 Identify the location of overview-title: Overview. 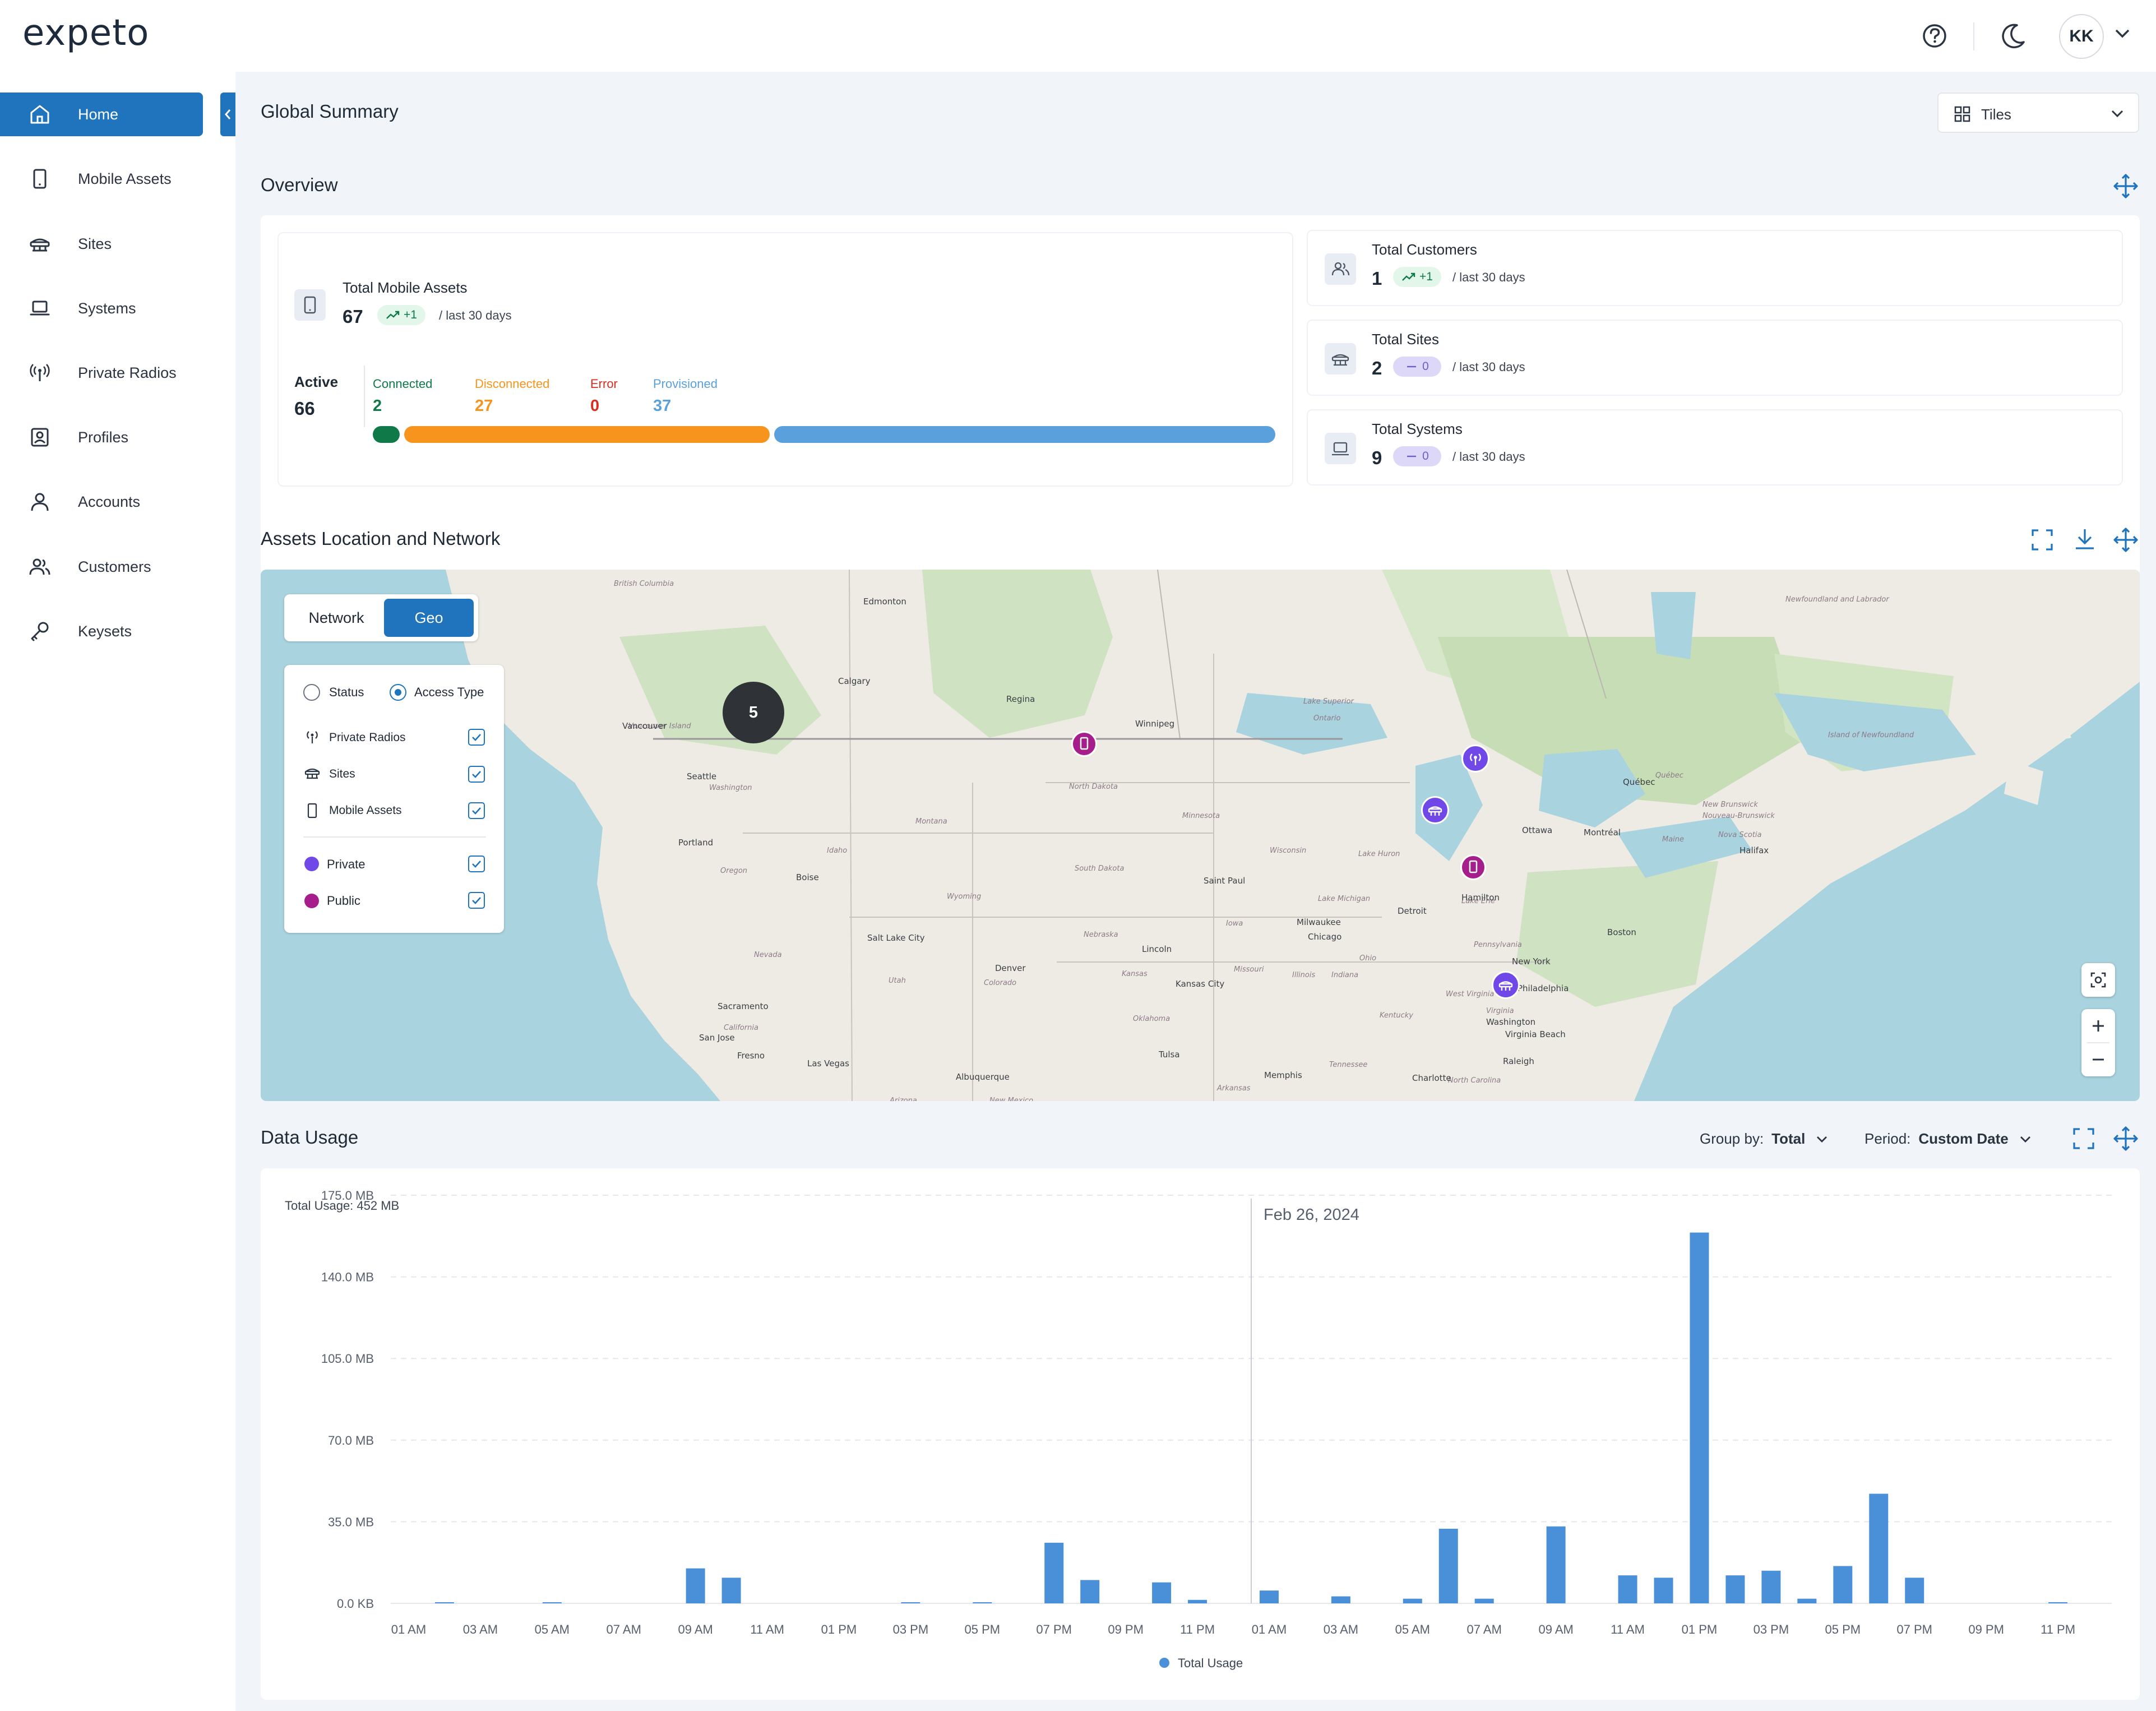
(299, 184).